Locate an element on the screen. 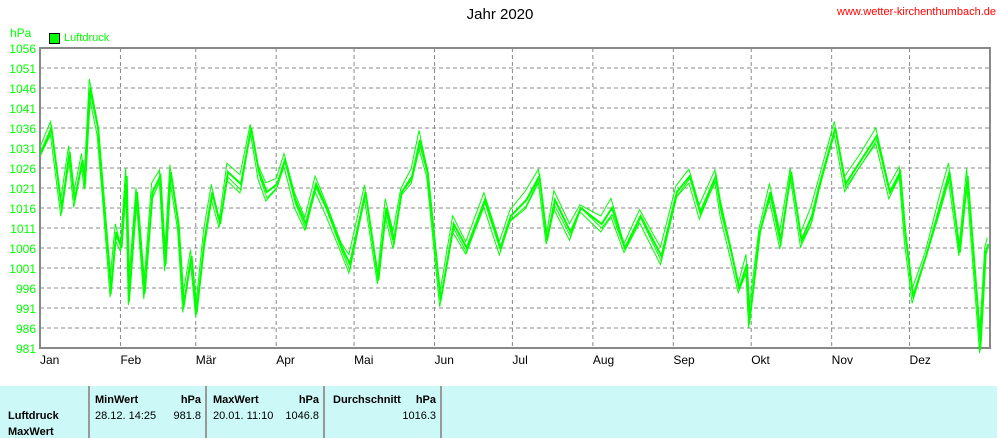 Image resolution: width=1000 pixels, height=438 pixels. avg-value: 1016.3 is located at coordinates (419, 416).